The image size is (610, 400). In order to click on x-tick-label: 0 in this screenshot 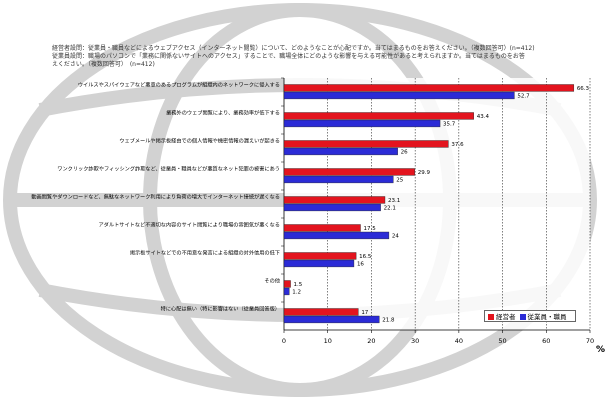, I will do `click(284, 341)`.